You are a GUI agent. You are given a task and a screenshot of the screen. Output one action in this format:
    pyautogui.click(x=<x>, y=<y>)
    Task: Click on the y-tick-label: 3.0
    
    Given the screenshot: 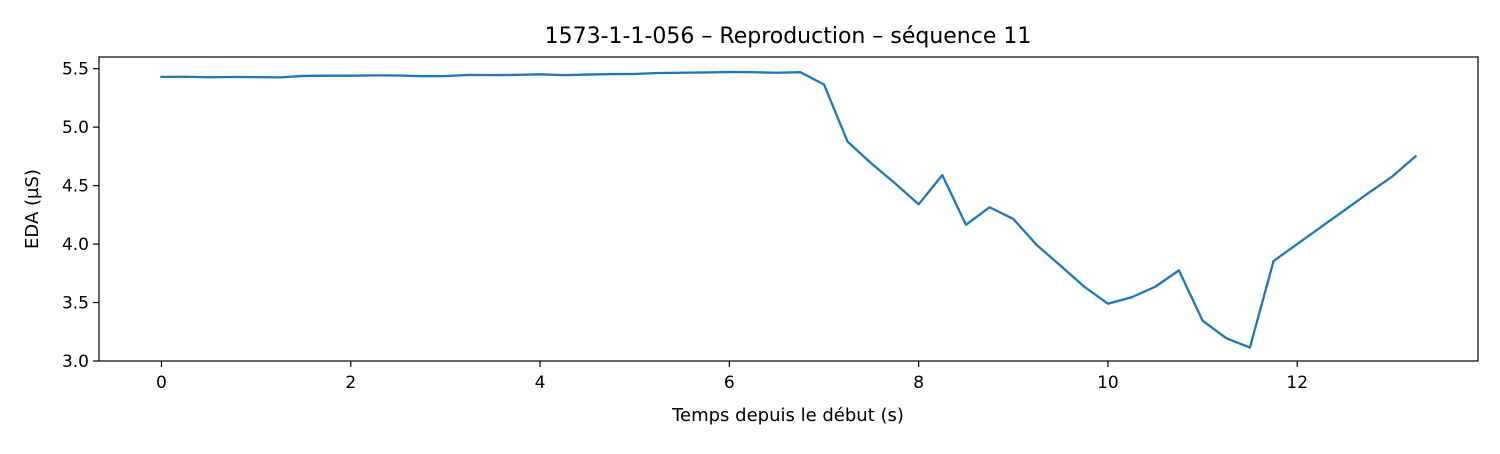 What is the action you would take?
    pyautogui.click(x=75, y=362)
    